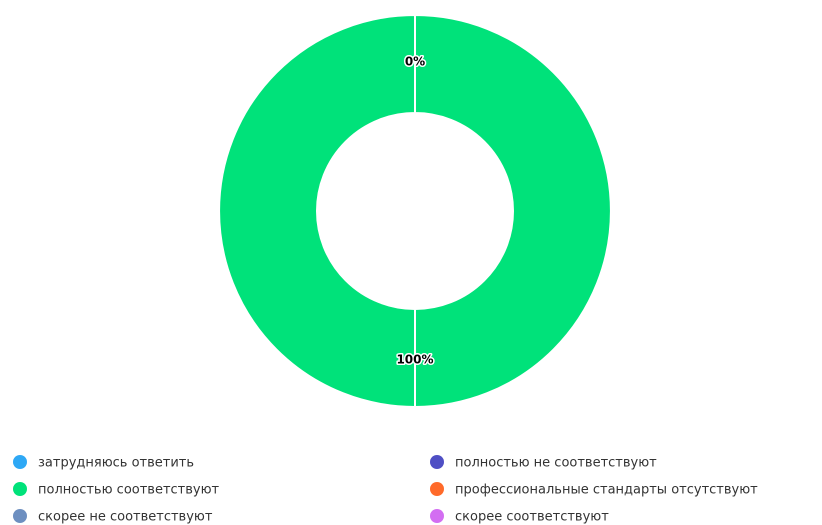  I want to click on legend-label: профессиональные стандарты отсутствуют, so click(606, 490).